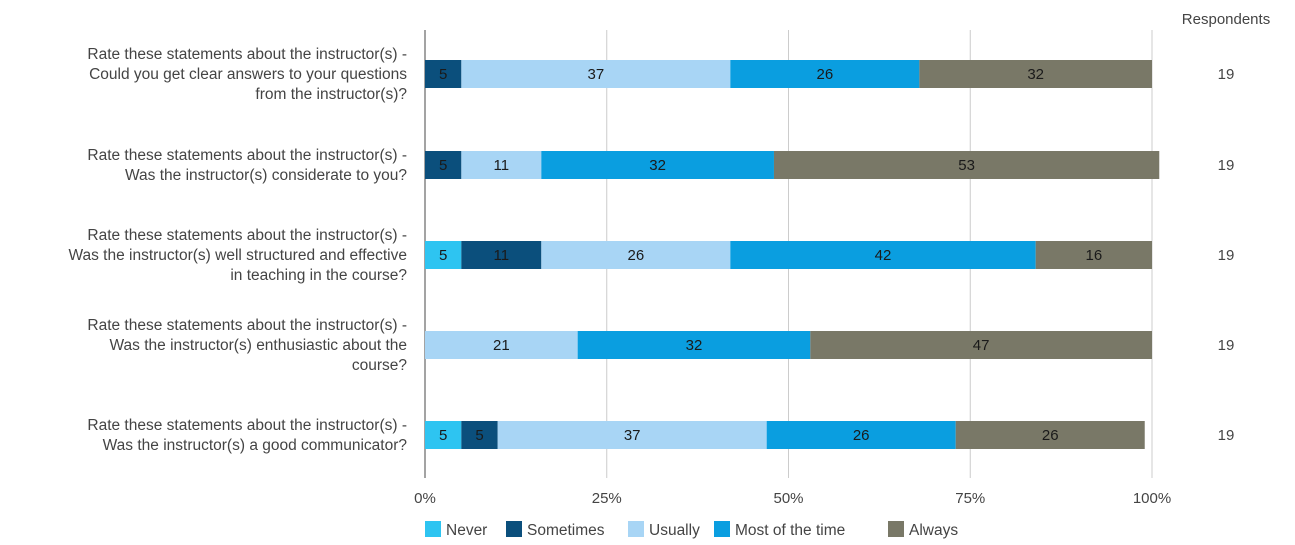 Image resolution: width=1295 pixels, height=545 pixels. I want to click on respondents-column: 19 19 19 19 19, so click(1226, 255).